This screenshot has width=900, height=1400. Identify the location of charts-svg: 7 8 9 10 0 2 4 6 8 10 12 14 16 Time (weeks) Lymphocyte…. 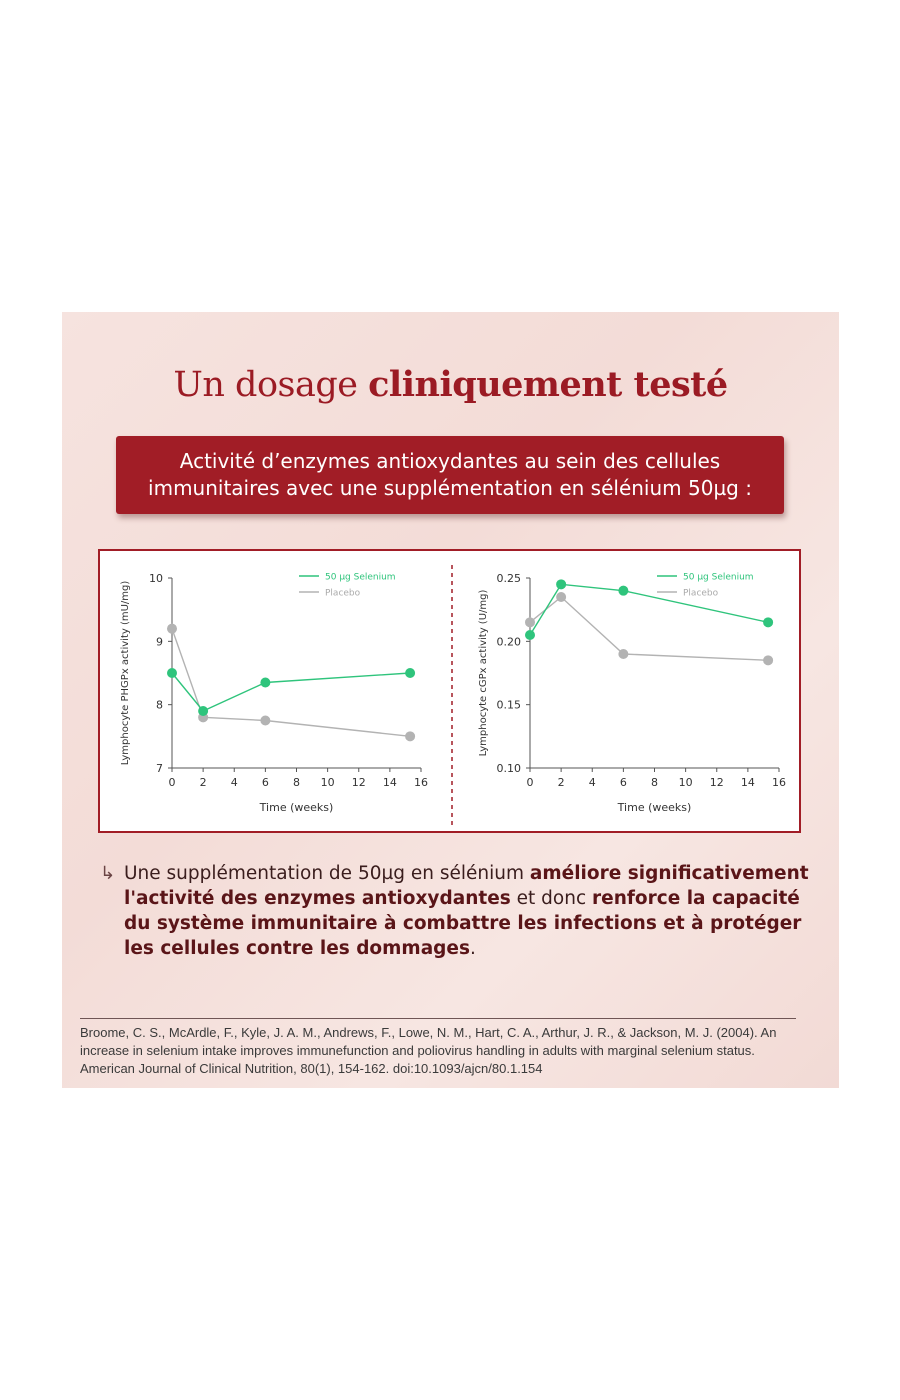
(453, 697).